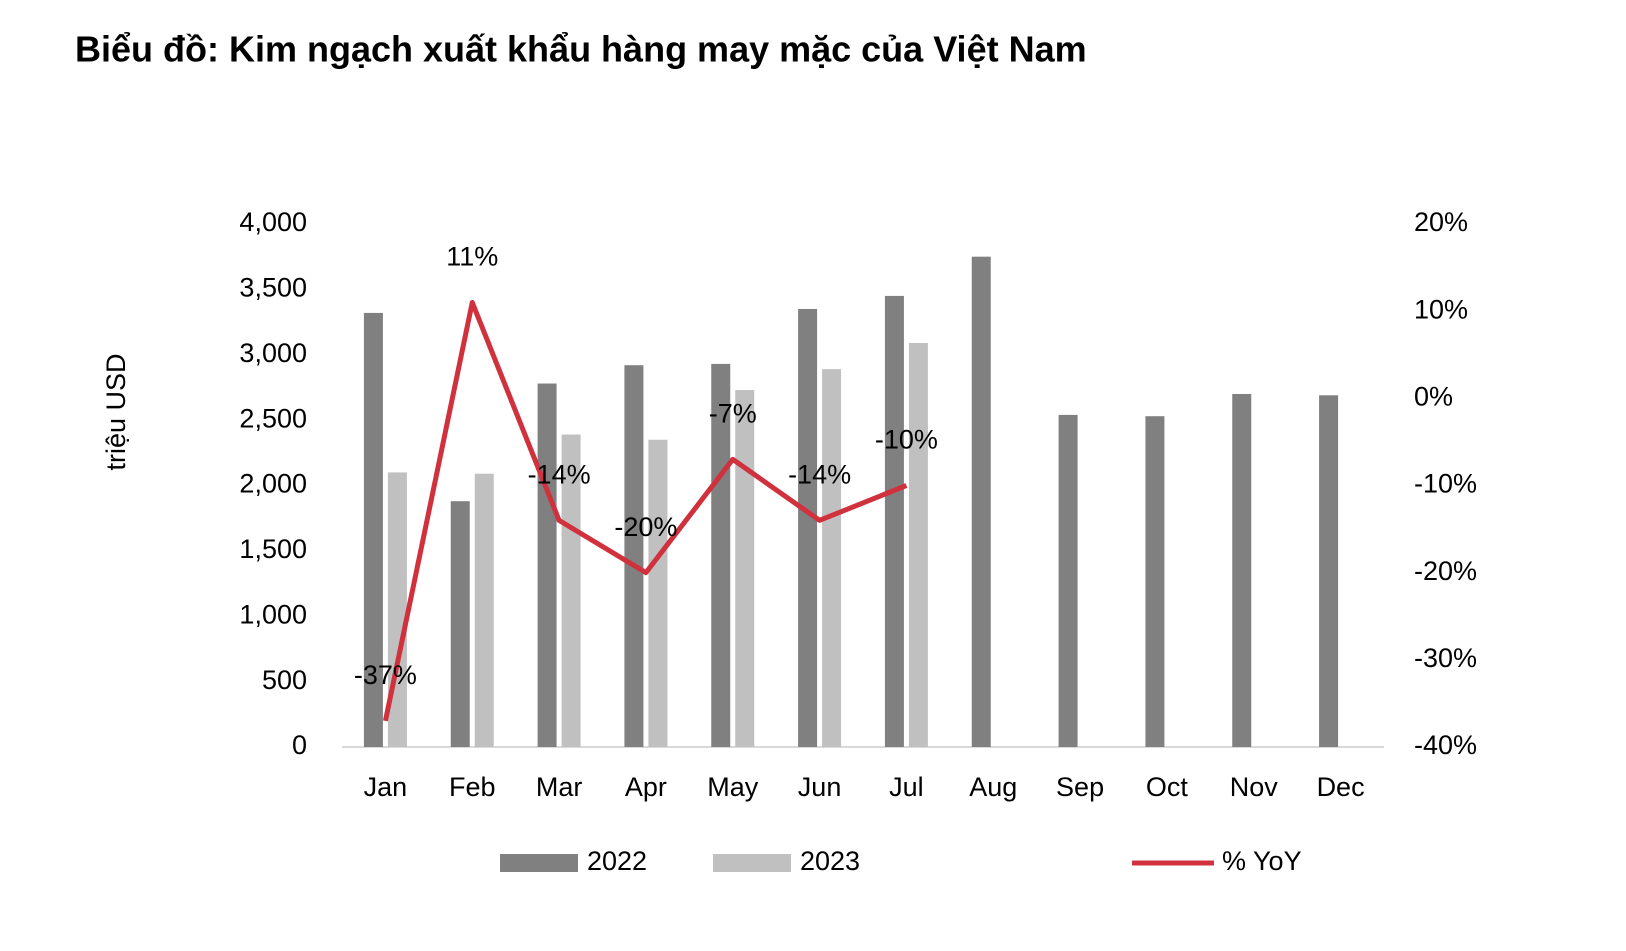  Describe the element at coordinates (472, 787) in the screenshot. I see `x-tick-label: Feb` at that location.